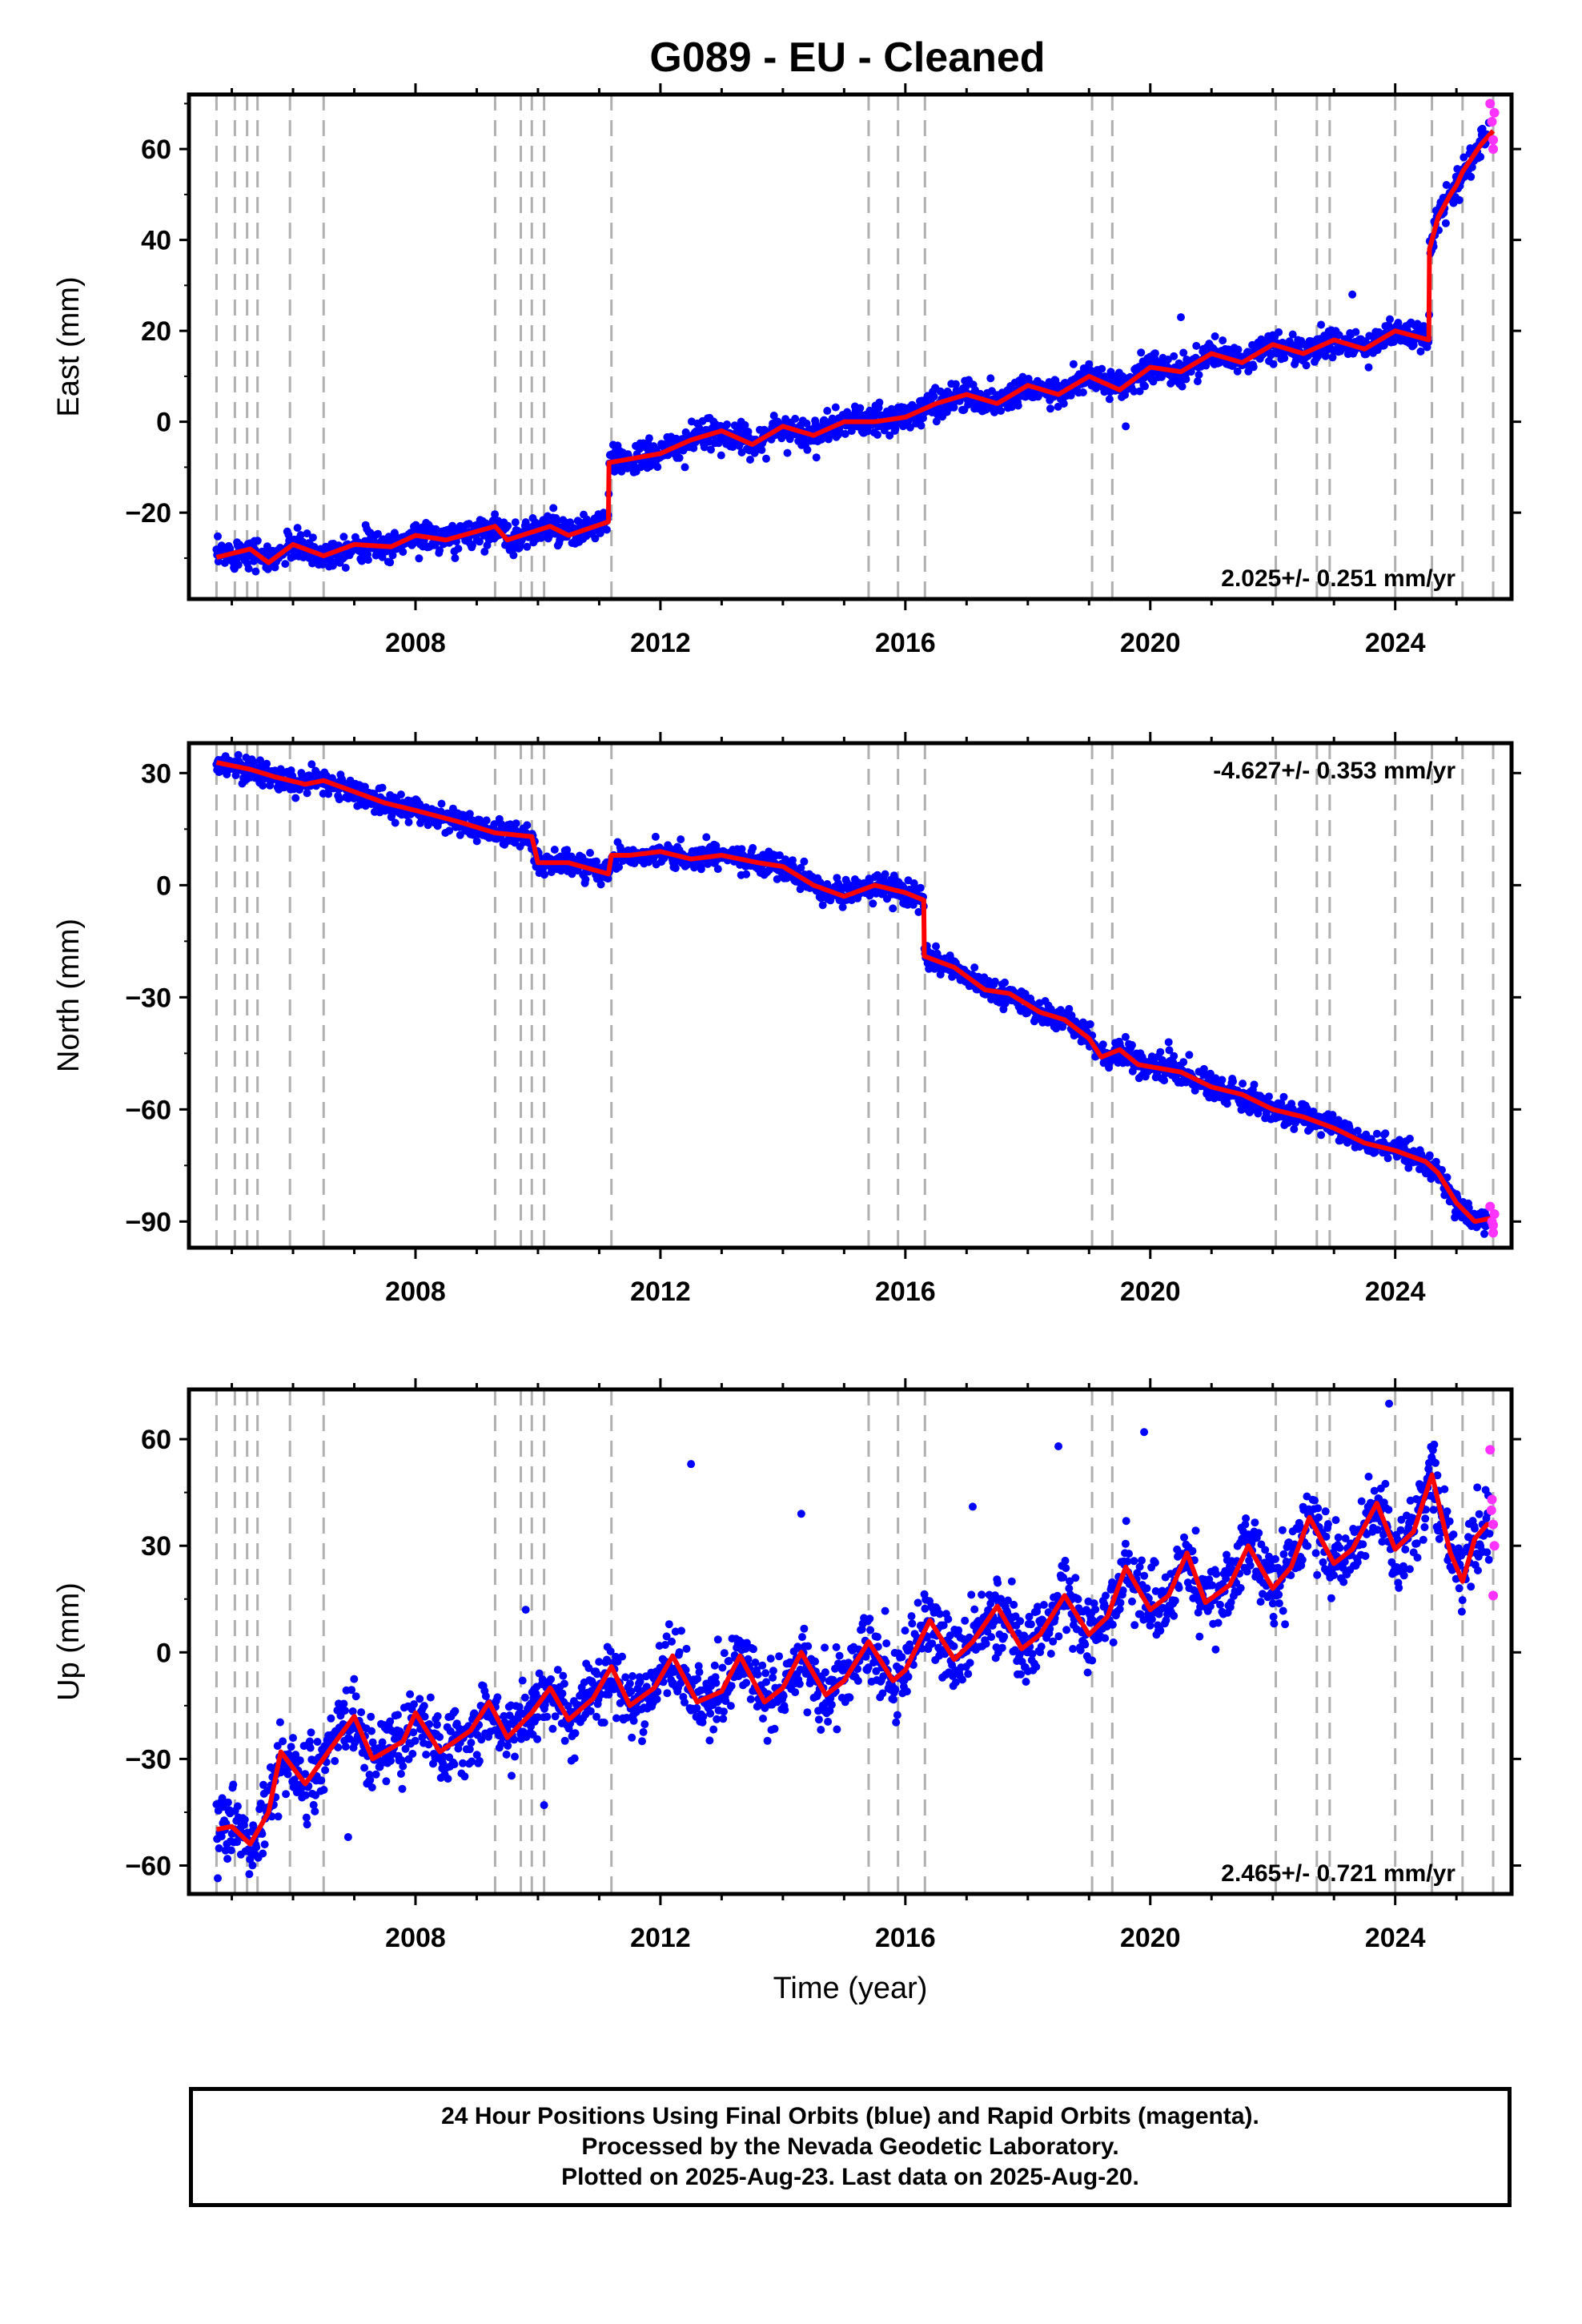 The height and width of the screenshot is (2324, 1582). Describe the element at coordinates (1338, 578) in the screenshot. I see `rate-annotation: 2.025+/- 0.251 mm/yr` at that location.